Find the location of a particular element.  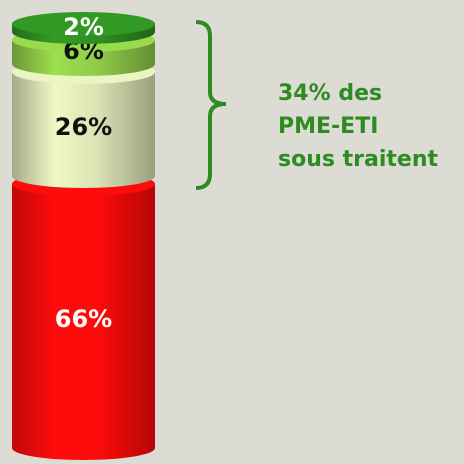

value-label: 2% is located at coordinates (83, 27).